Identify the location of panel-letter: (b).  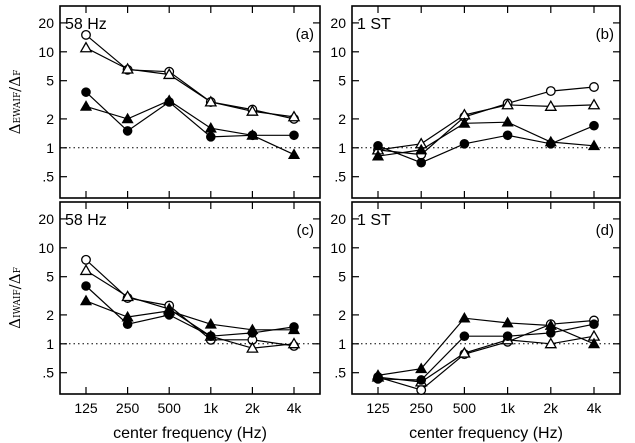
(605, 34).